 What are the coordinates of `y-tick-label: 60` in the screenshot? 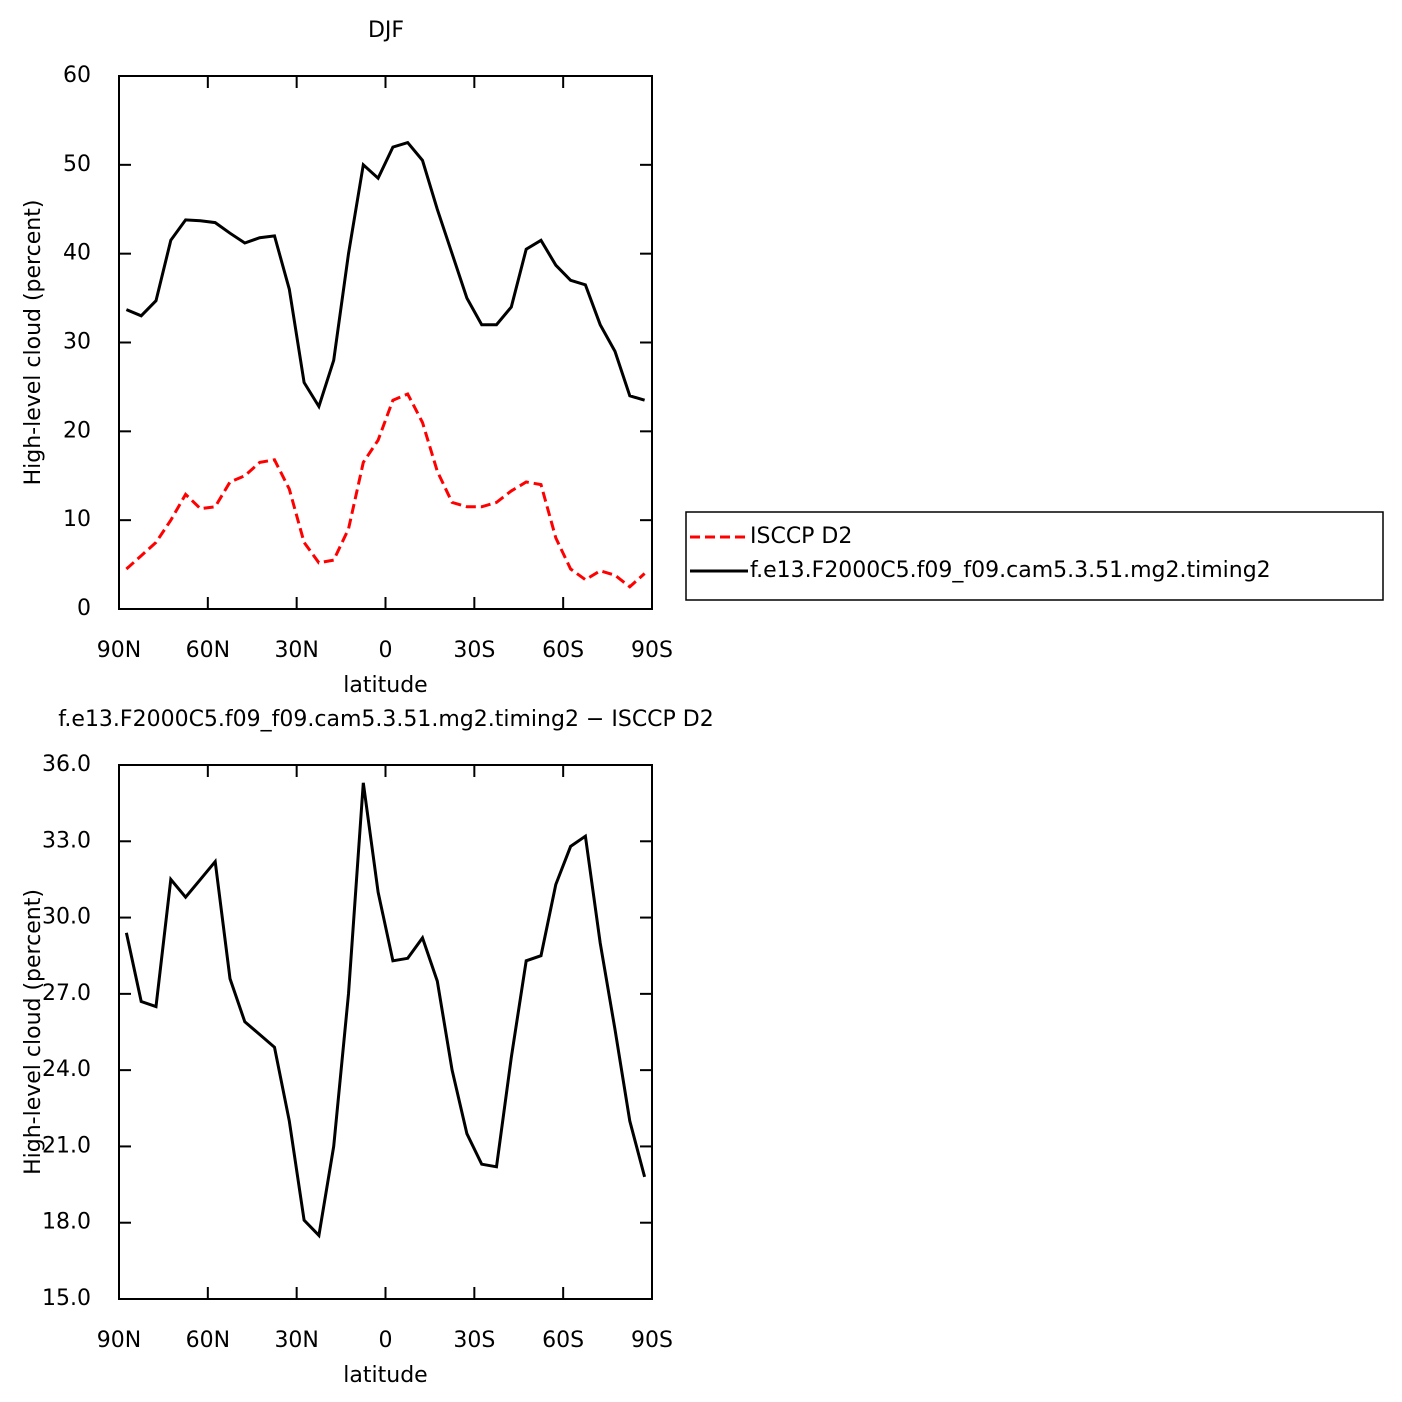 It's located at (77, 75).